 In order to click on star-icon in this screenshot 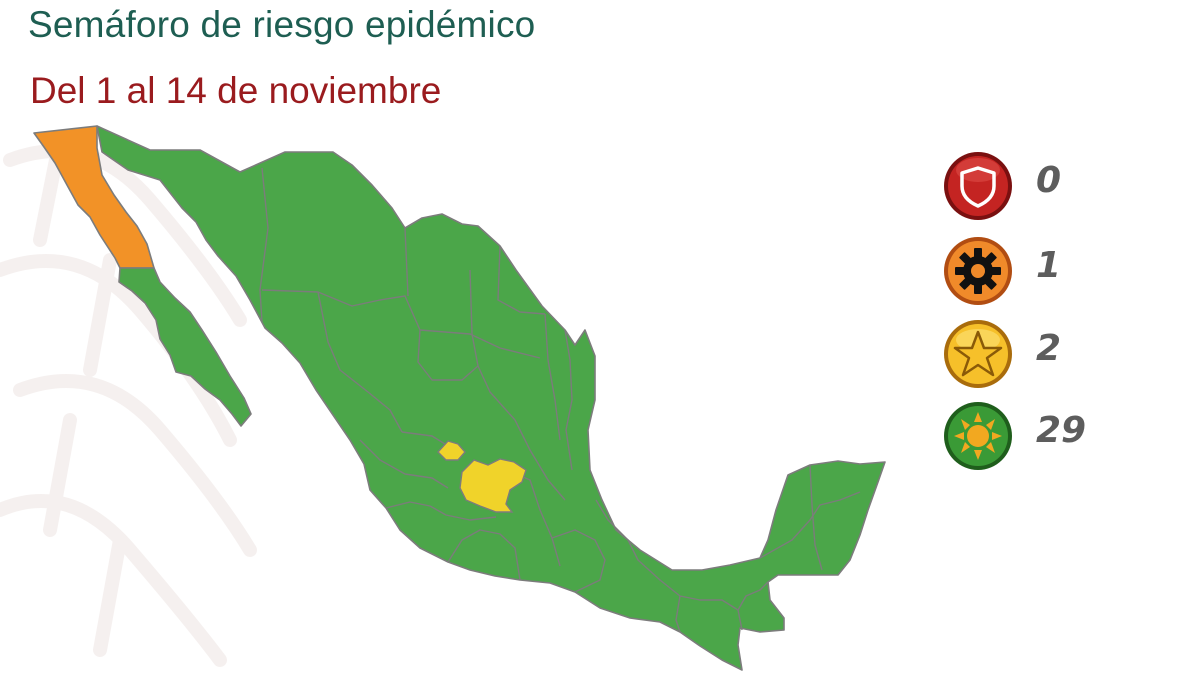, I will do `click(978, 354)`.